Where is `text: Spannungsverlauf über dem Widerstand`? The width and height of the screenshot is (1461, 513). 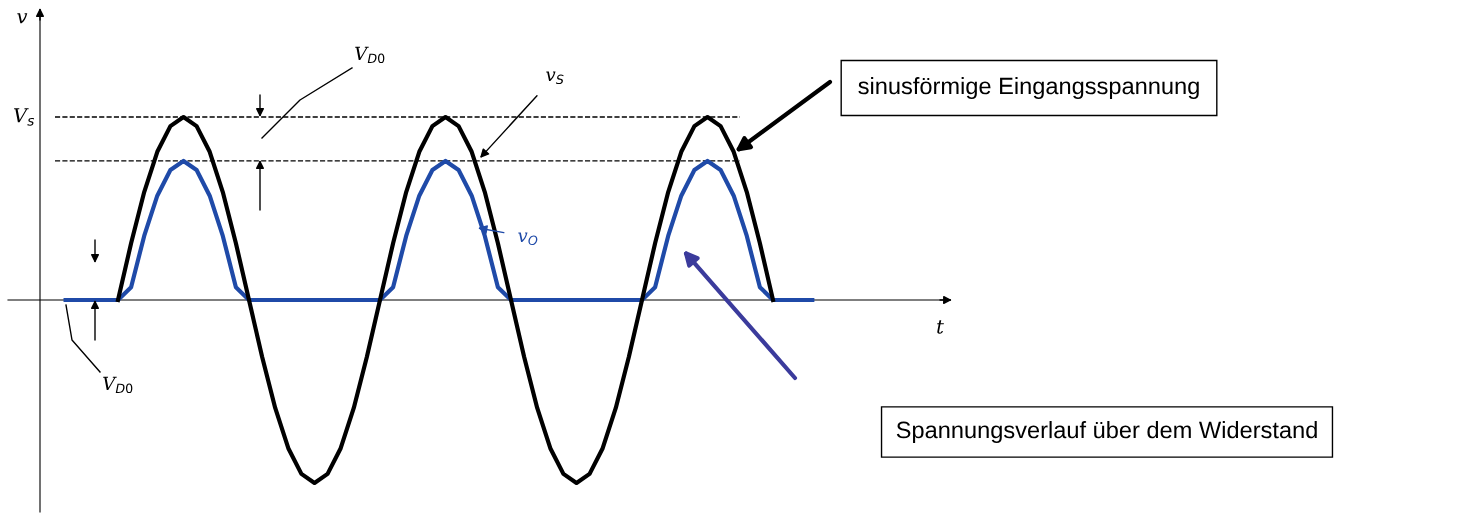
text: Spannungsverlauf über dem Widerstand is located at coordinates (1106, 432).